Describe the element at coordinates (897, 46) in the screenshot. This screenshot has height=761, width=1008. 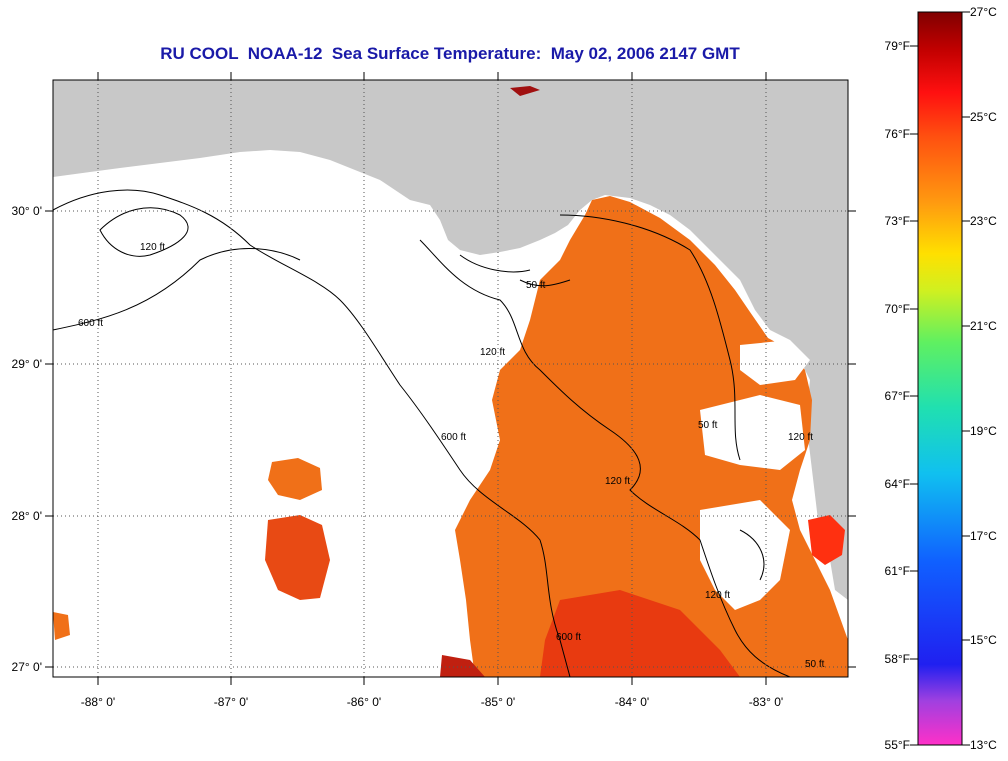
I see `colorbar-f-label: 79°F` at that location.